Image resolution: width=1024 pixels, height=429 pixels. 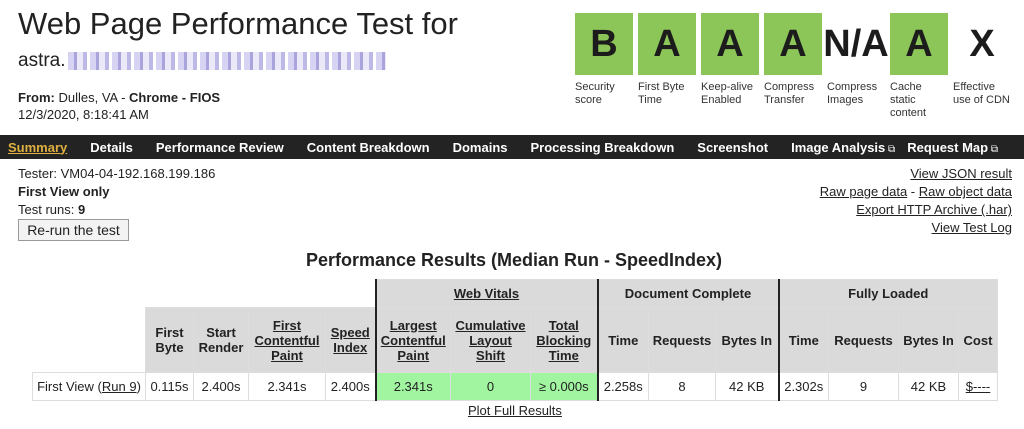 What do you see at coordinates (36, 97) in the screenshot?
I see `from-label: From:` at bounding box center [36, 97].